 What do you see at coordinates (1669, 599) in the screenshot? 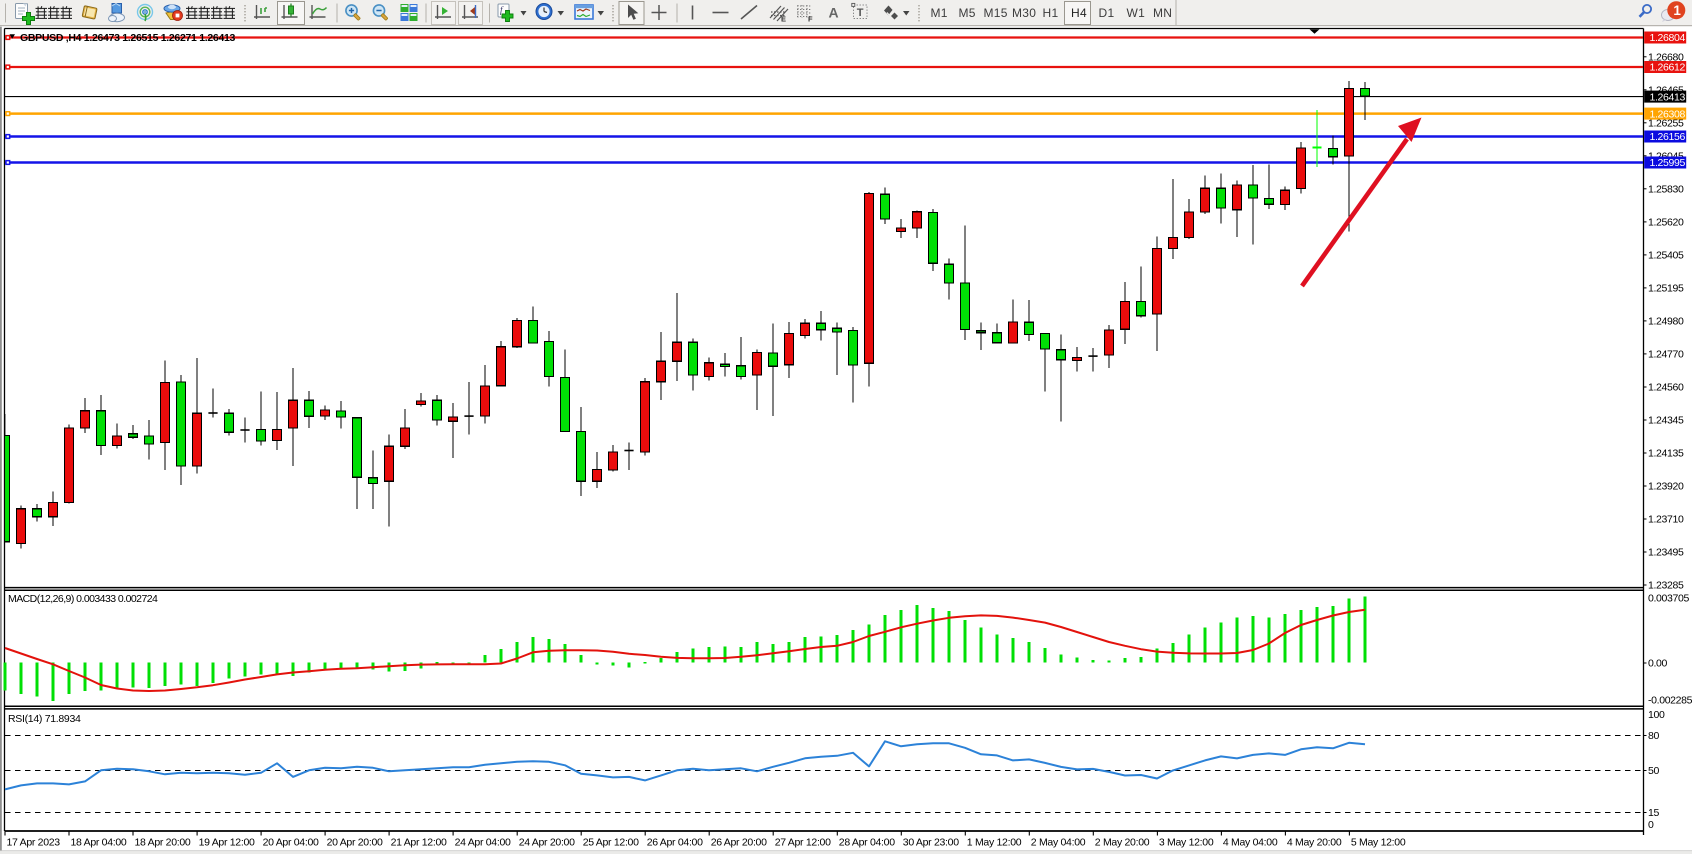
I see `svg-text: 0.003705` at bounding box center [1669, 599].